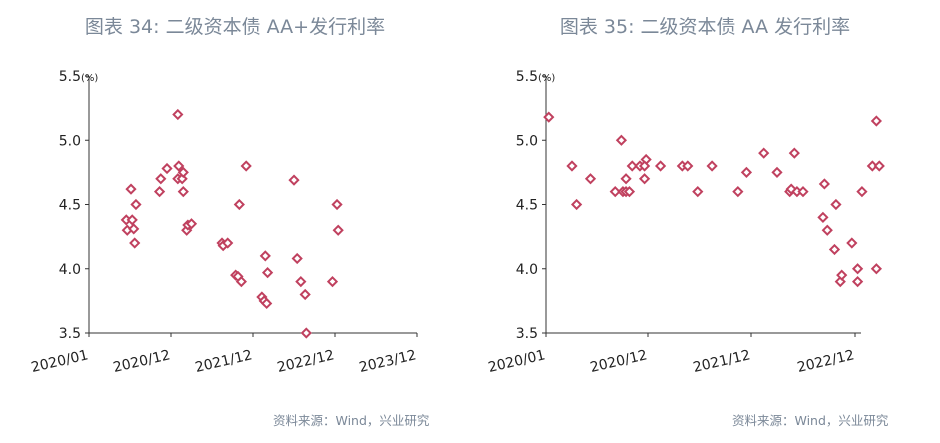  What do you see at coordinates (705, 27) in the screenshot?
I see `chart-title: 图表 35: 二级资本债 AA 发行利率` at bounding box center [705, 27].